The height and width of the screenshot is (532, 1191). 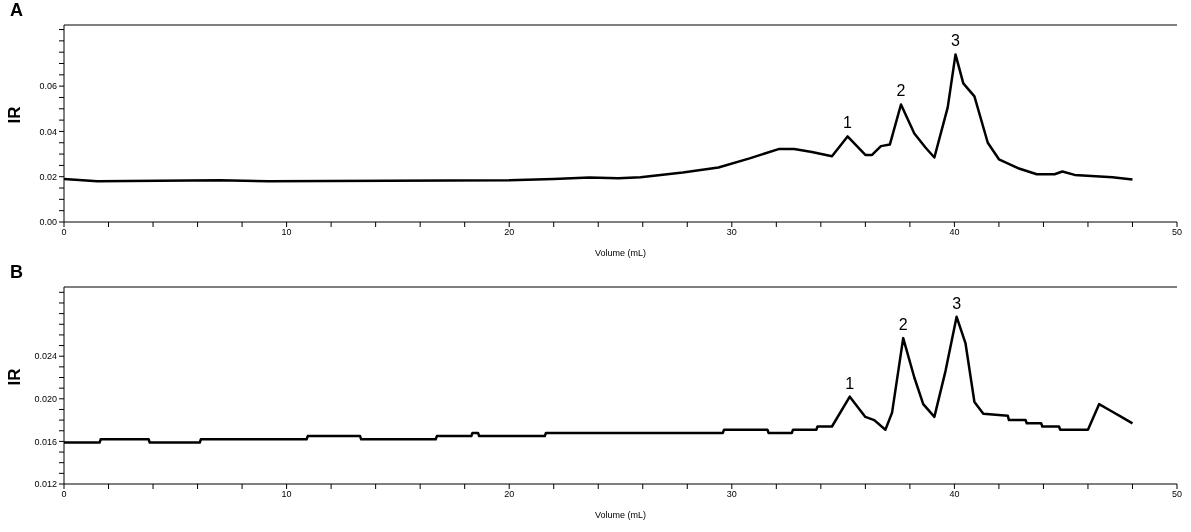 What do you see at coordinates (45, 399) in the screenshot?
I see `y-tick-label: 0.020` at bounding box center [45, 399].